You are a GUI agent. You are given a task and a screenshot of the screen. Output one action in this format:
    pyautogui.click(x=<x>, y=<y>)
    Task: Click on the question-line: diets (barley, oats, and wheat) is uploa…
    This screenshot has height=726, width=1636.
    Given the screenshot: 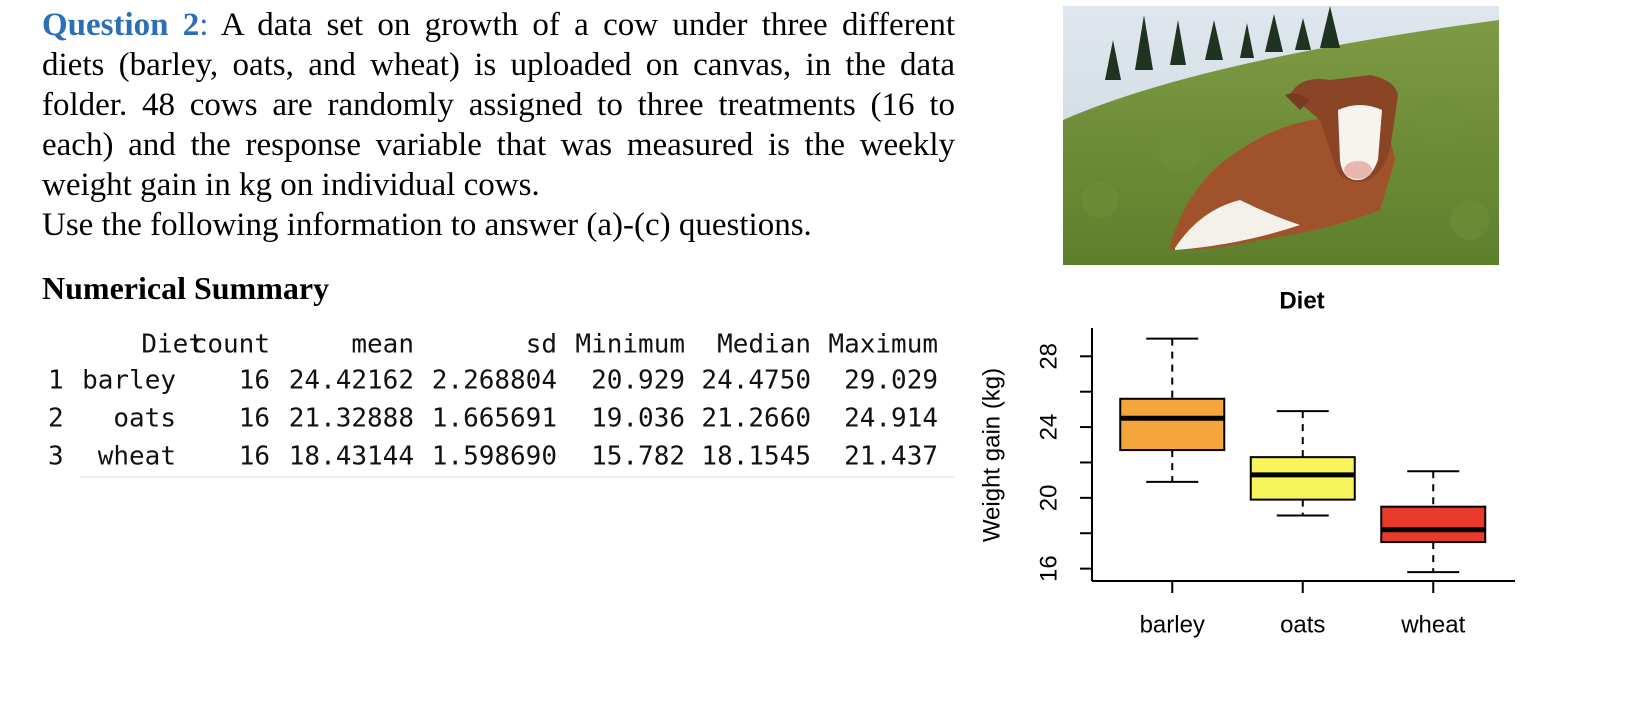 What is the action you would take?
    pyautogui.click(x=498, y=65)
    